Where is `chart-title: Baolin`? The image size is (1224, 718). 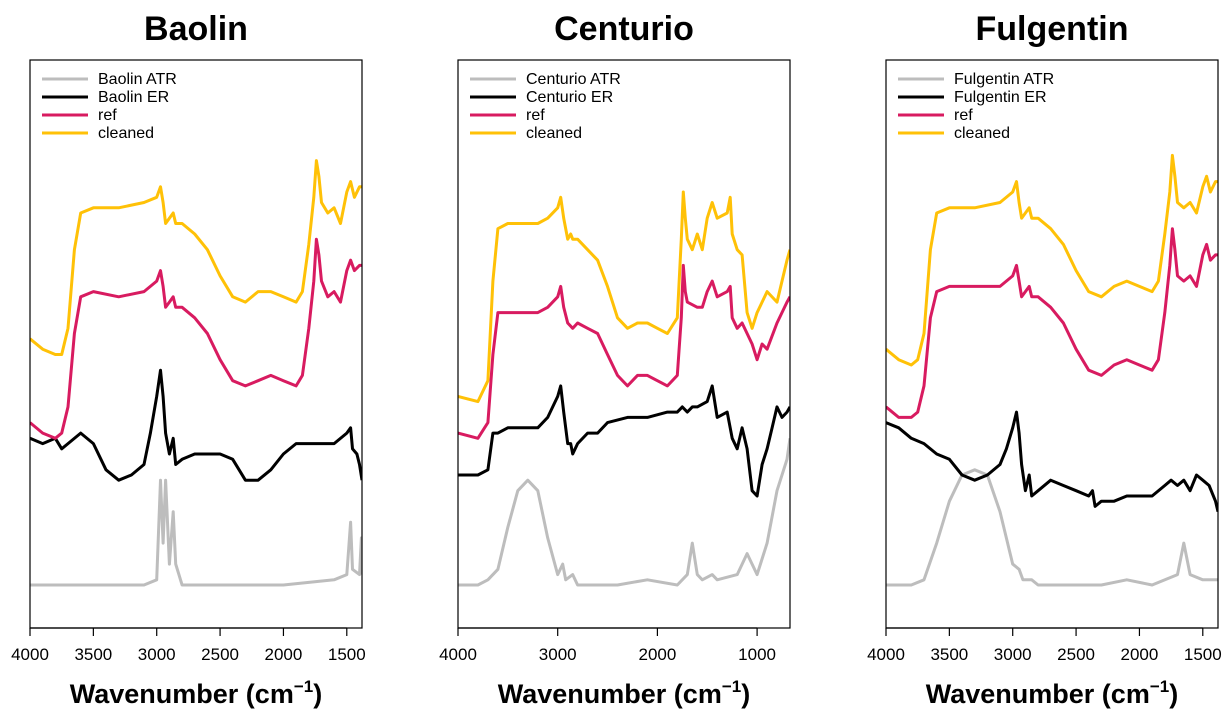
chart-title: Baolin is located at coordinates (196, 29).